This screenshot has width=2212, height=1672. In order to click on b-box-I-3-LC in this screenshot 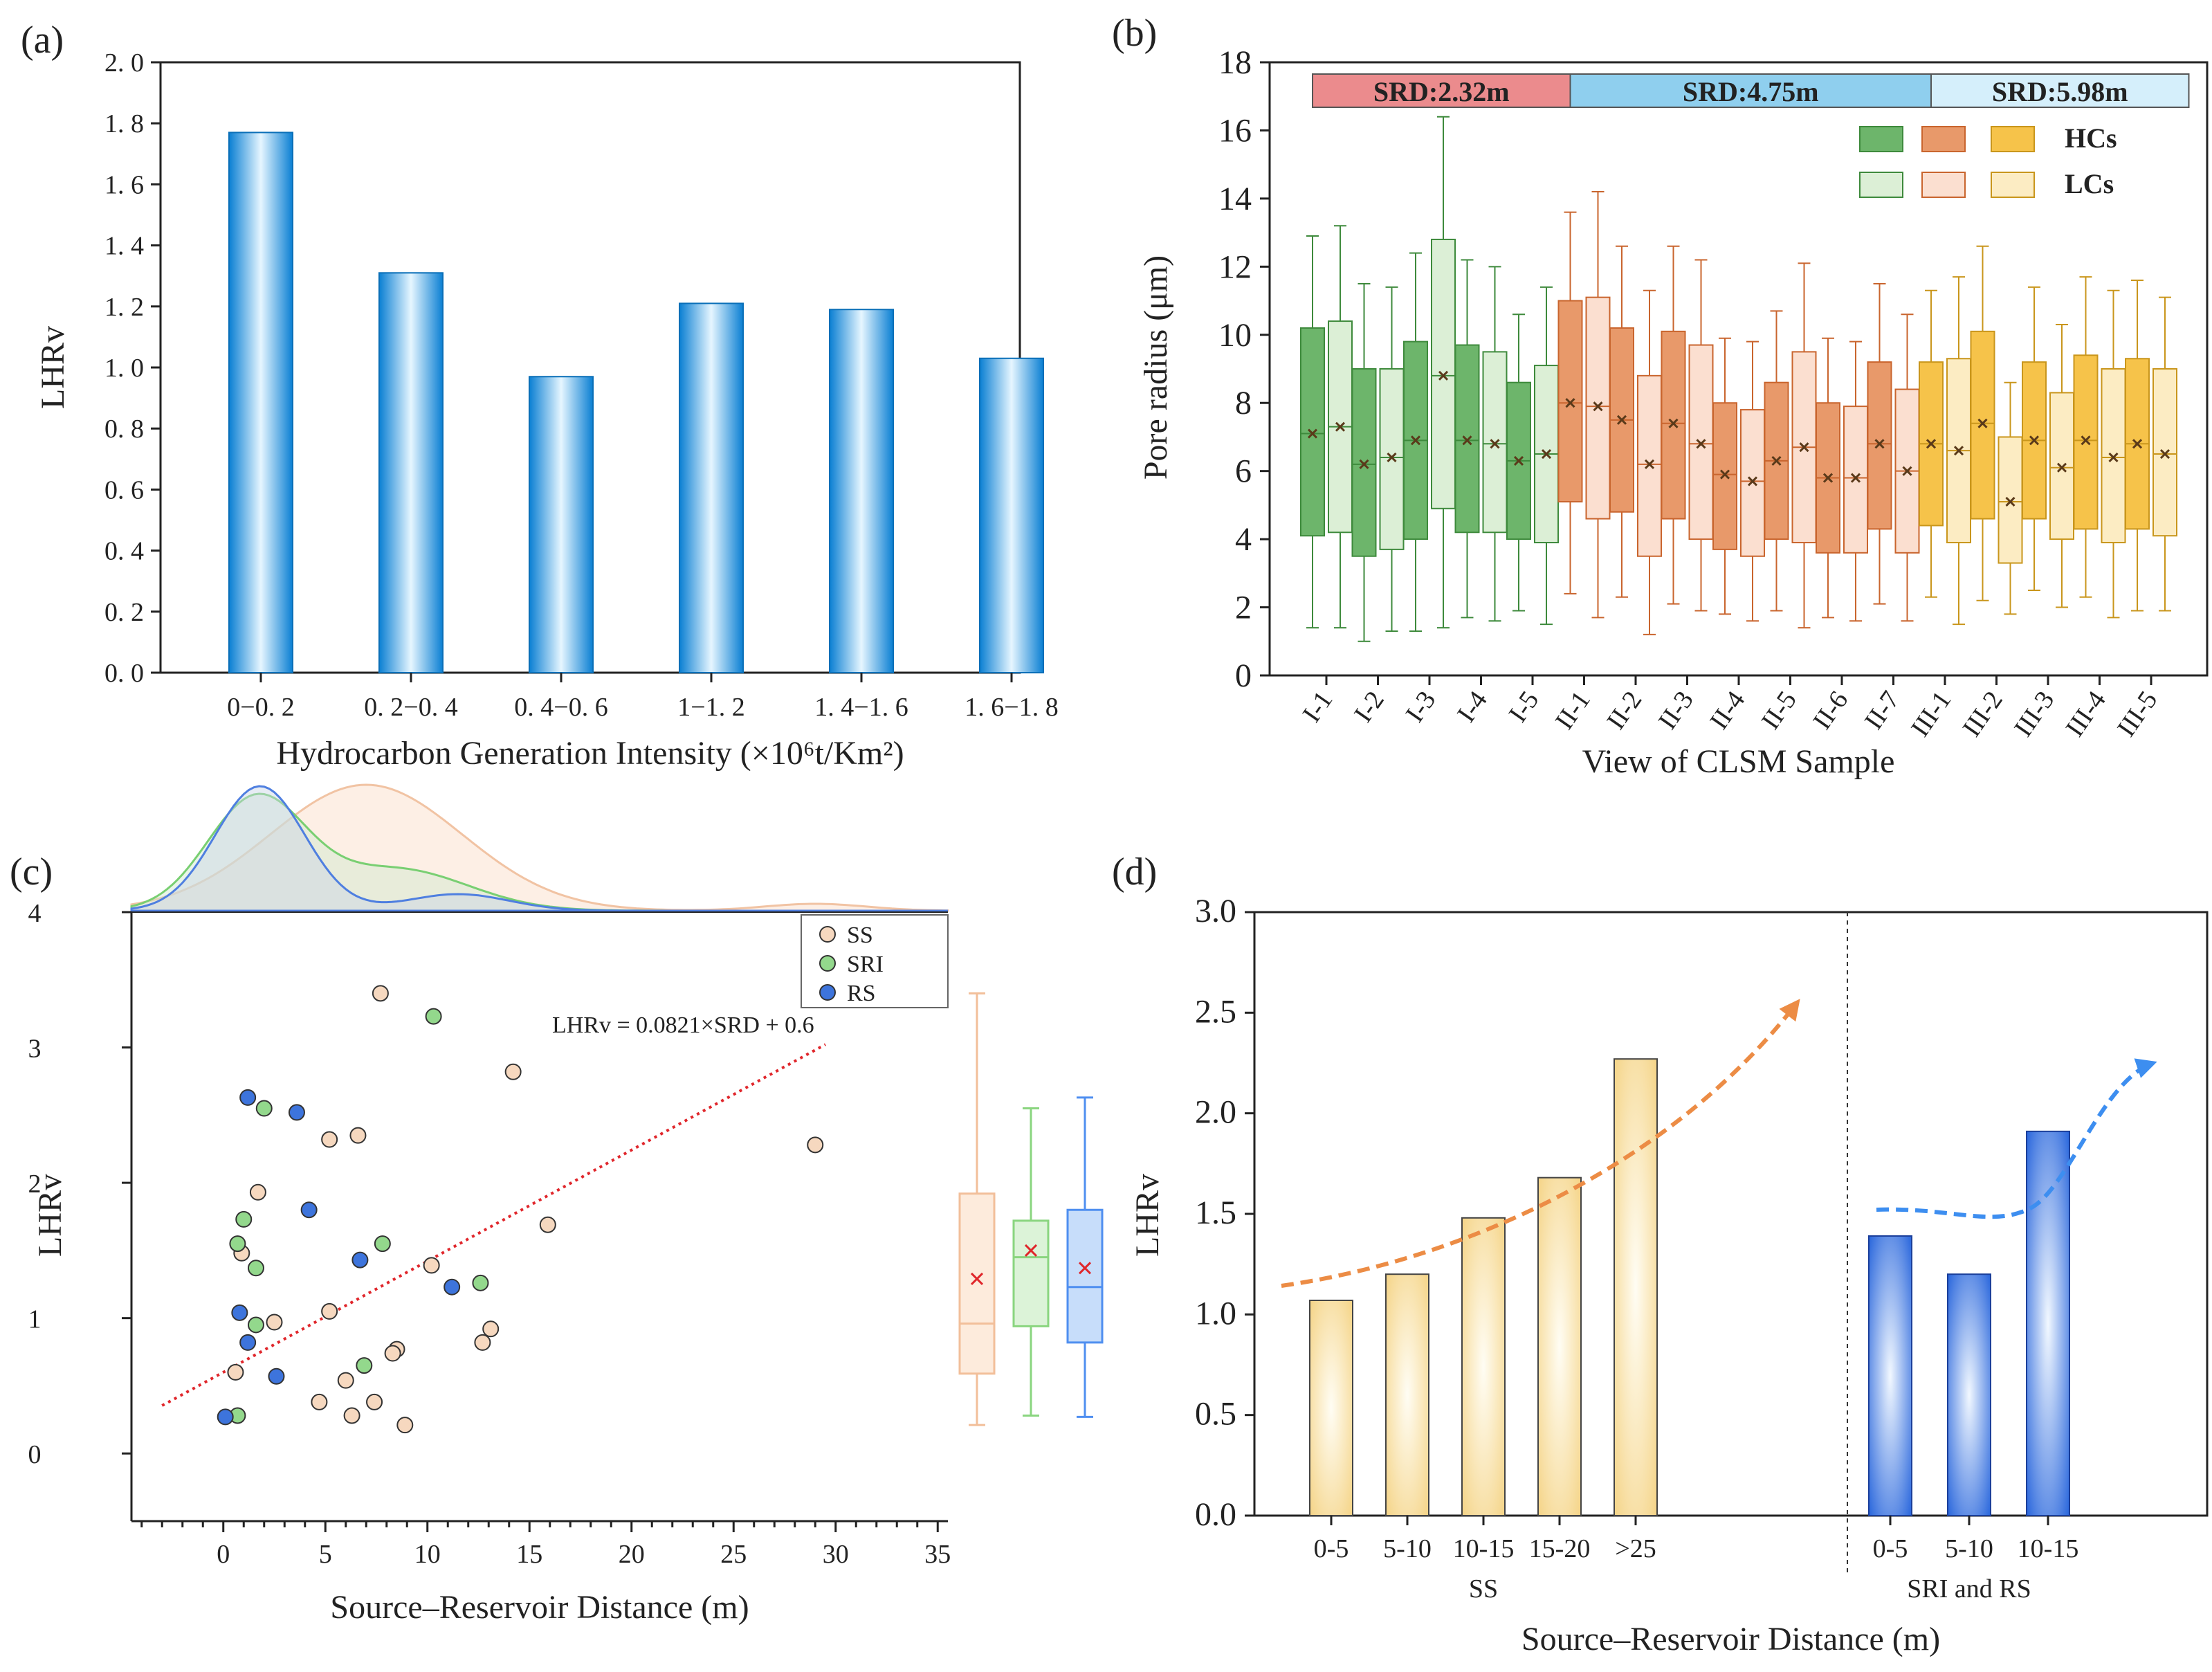, I will do `click(1443, 372)`.